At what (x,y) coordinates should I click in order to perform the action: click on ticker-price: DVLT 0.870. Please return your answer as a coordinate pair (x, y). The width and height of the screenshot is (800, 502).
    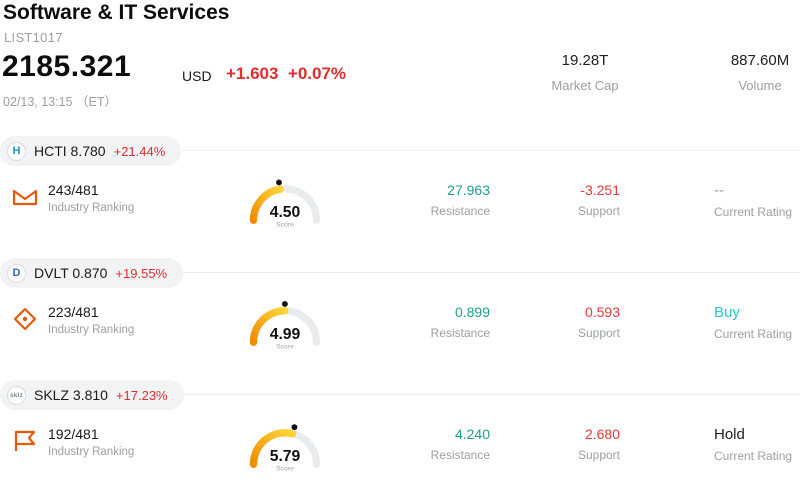
    Looking at the image, I should click on (71, 273).